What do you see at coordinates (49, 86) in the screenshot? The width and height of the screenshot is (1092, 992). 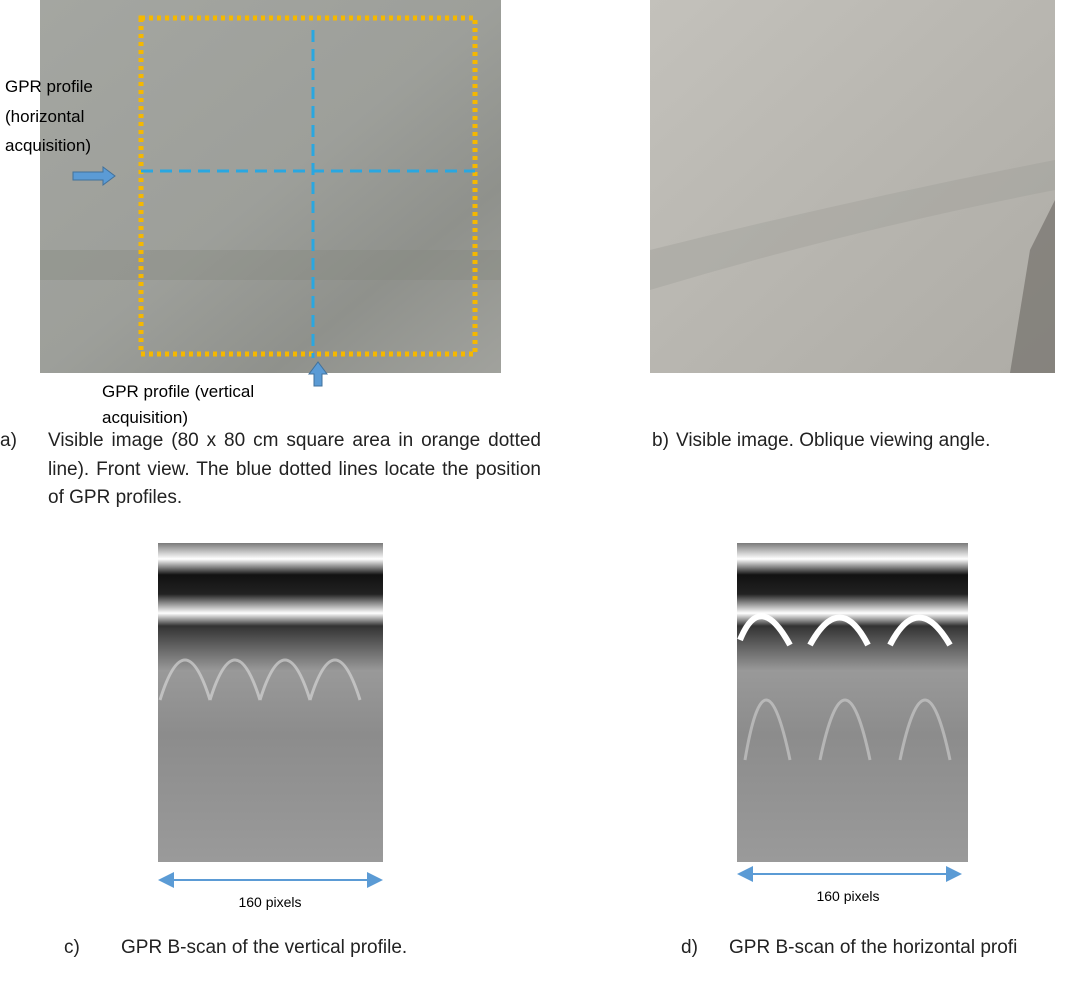 I see `annotation: GPR profile` at bounding box center [49, 86].